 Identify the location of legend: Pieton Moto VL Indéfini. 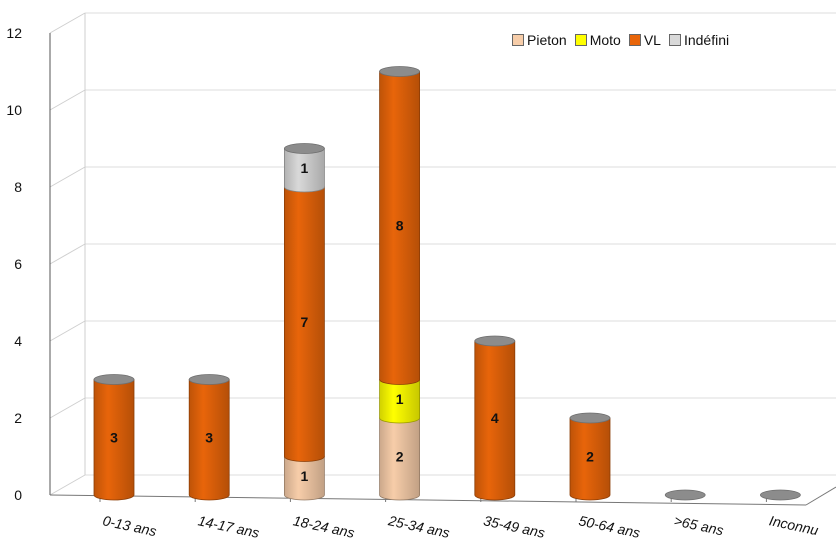
(620, 40).